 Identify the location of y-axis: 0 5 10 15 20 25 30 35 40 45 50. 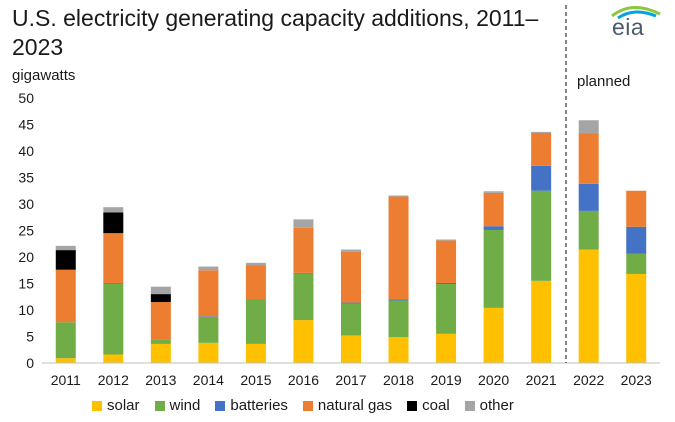
(26, 230).